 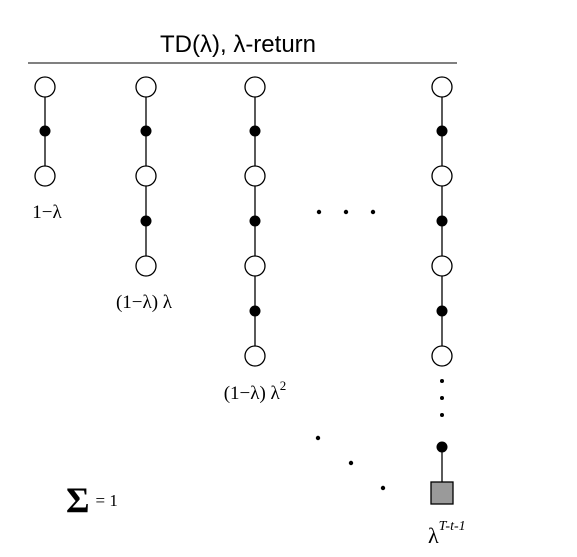 I want to click on weight-label-3: (1−λ) λ2, so click(x=255, y=391).